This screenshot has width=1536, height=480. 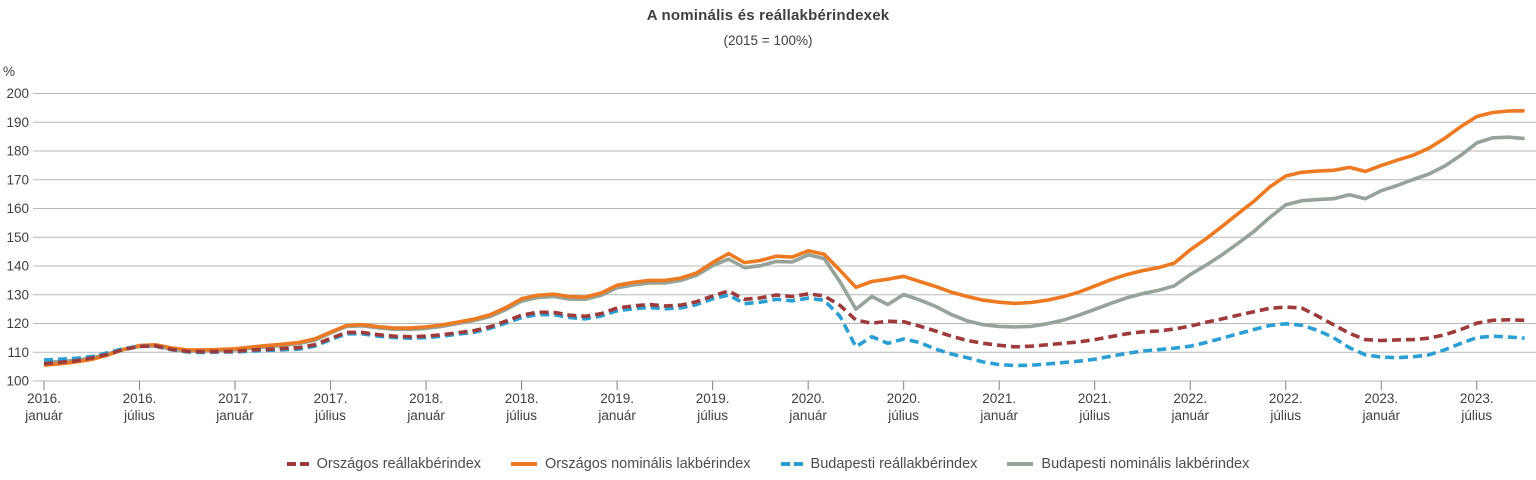 What do you see at coordinates (1285, 415) in the screenshot?
I see `x-tick-label-month-13: július` at bounding box center [1285, 415].